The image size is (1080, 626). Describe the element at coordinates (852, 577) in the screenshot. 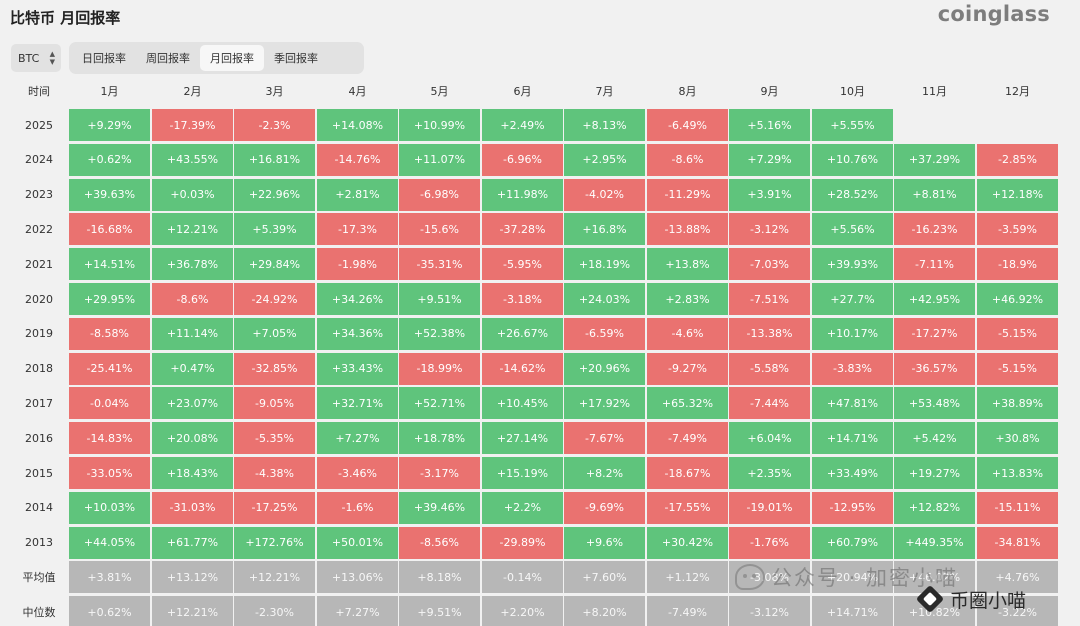

I see `stat-cell: +20.94%` at that location.